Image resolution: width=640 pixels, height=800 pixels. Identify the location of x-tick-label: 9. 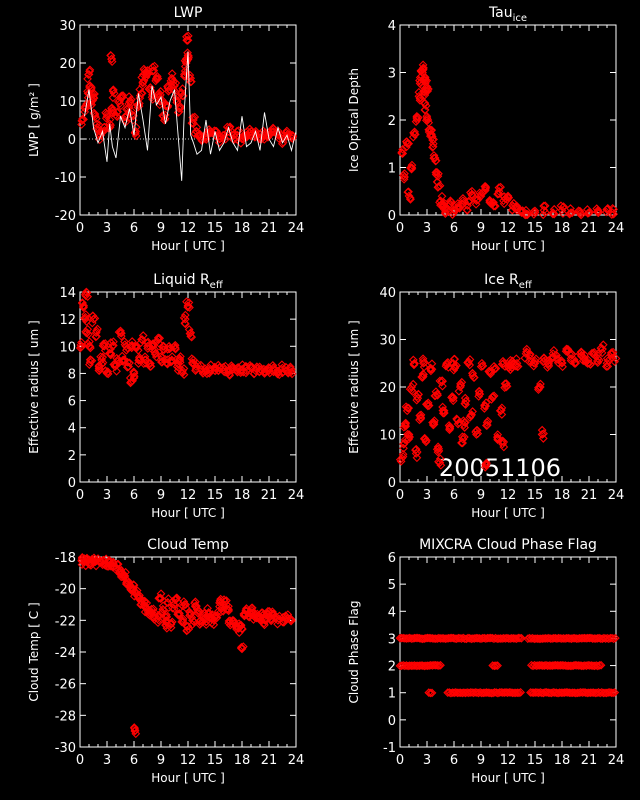
(481, 760).